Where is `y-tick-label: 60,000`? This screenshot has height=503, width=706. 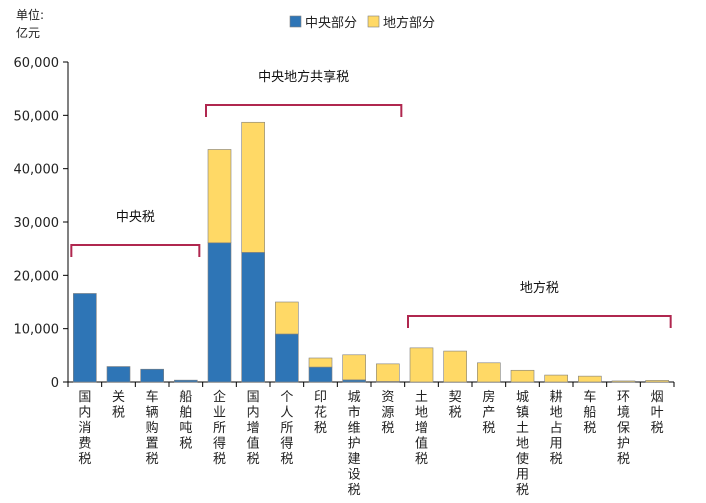 y-tick-label: 60,000 is located at coordinates (37, 63).